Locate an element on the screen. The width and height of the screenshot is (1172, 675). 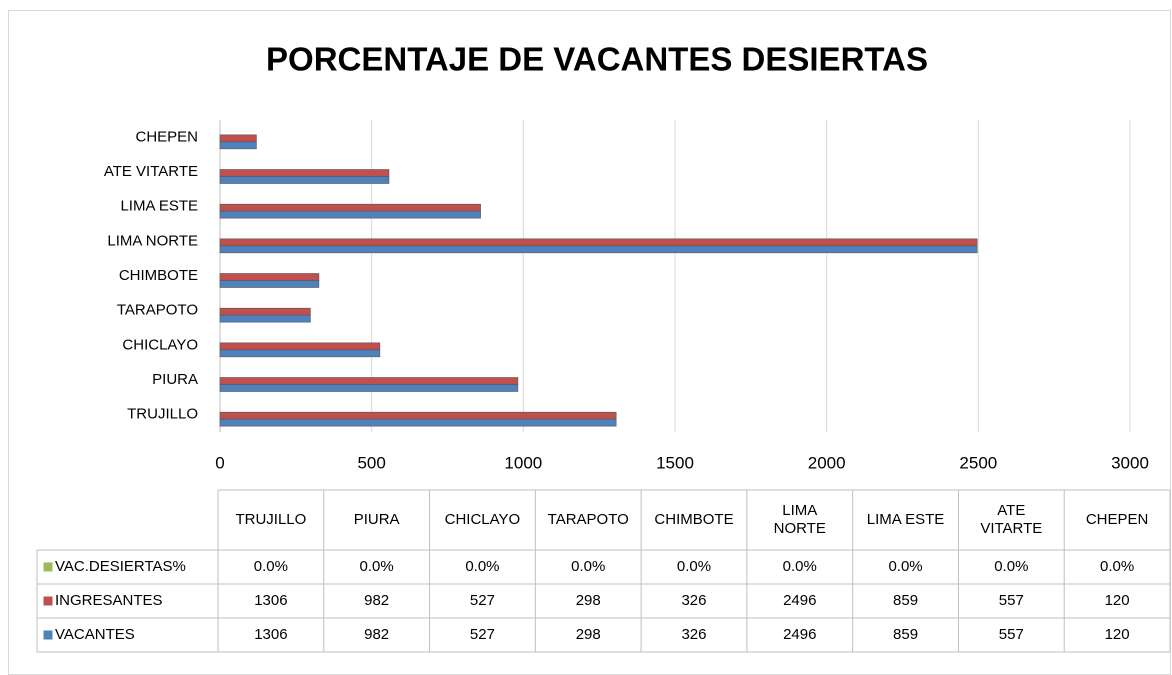
table-header: TRUJILLO is located at coordinates (271, 520).